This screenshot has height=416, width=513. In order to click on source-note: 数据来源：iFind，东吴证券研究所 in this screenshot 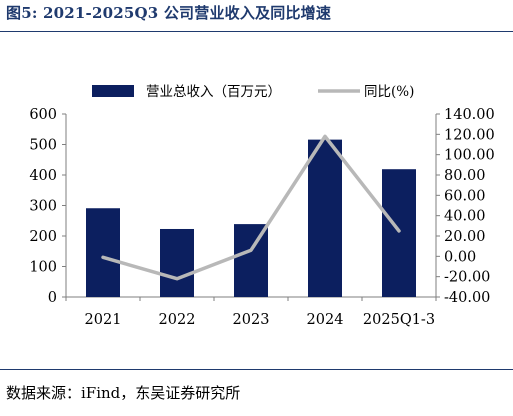, I will do `click(123, 393)`.